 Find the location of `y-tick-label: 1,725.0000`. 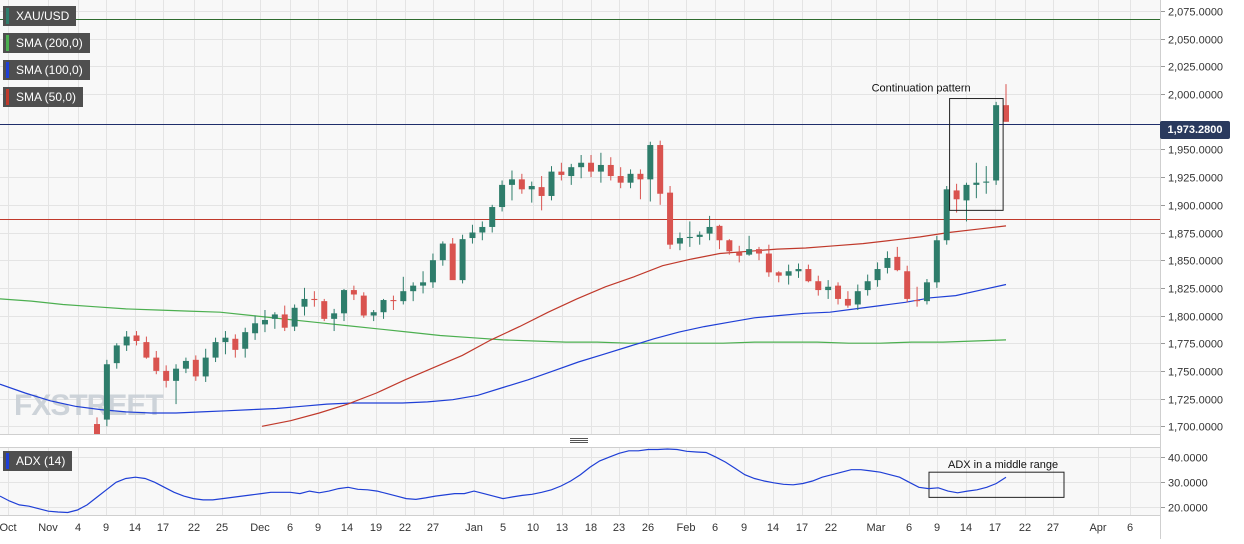

y-tick-label: 1,725.0000 is located at coordinates (1195, 401).